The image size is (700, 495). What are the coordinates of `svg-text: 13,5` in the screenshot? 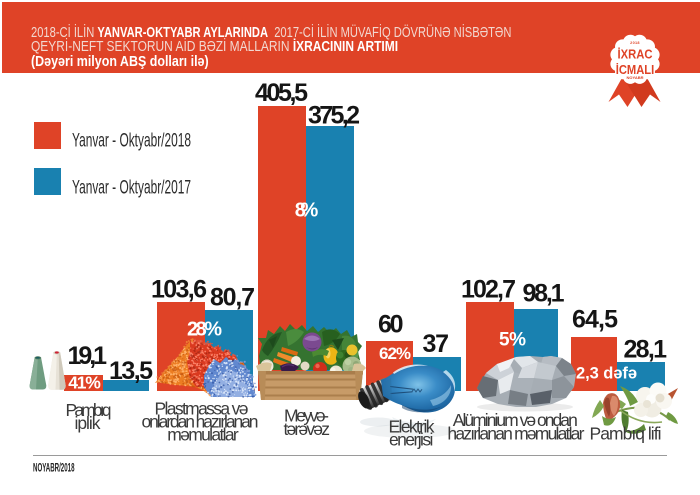 It's located at (131, 371).